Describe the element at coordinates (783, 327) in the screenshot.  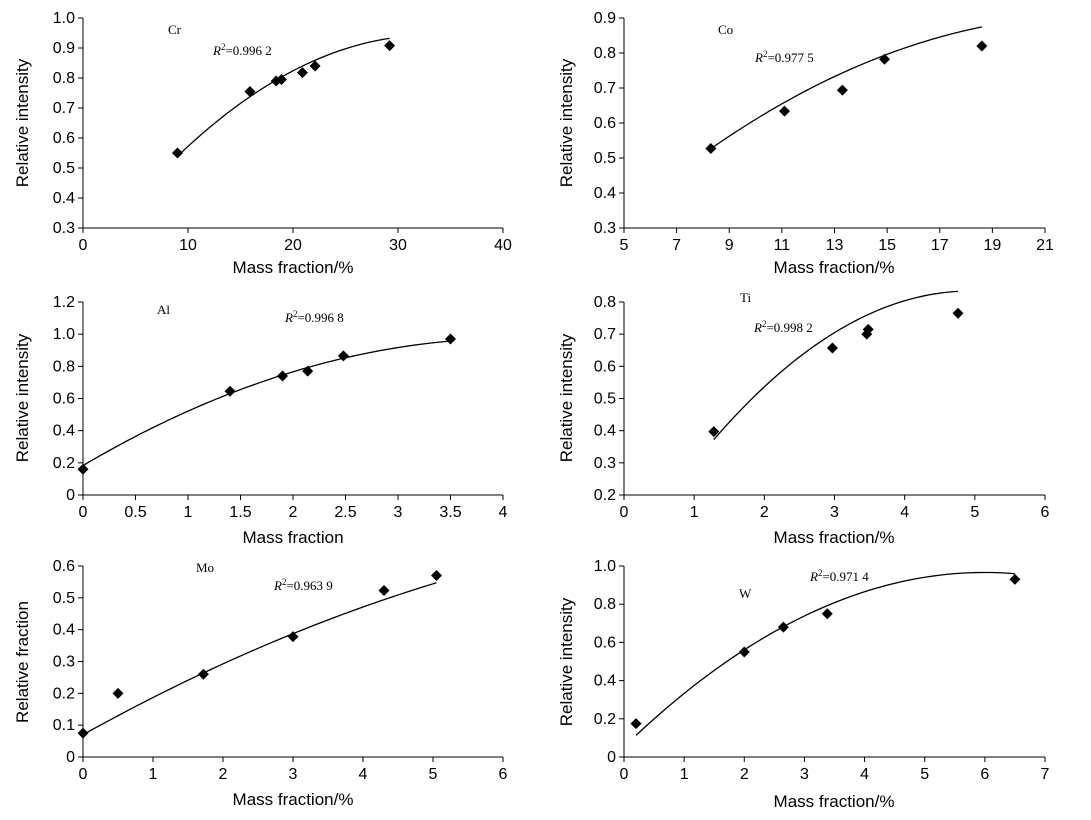
I see `r-squared-annotation: R2=0.998 2` at that location.